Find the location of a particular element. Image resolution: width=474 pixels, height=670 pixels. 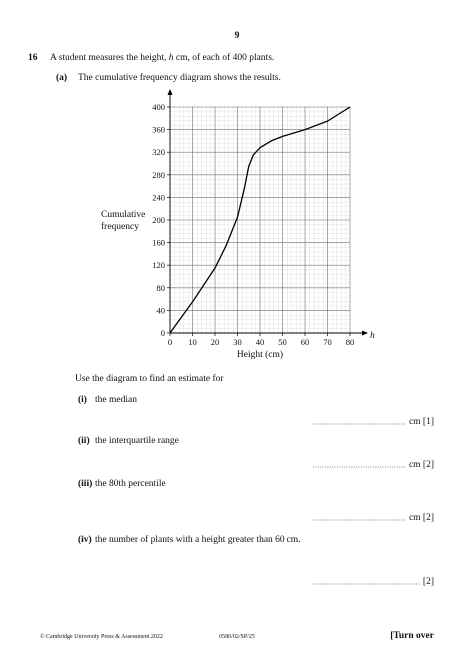

x-tick-label: 10 is located at coordinates (192, 342).